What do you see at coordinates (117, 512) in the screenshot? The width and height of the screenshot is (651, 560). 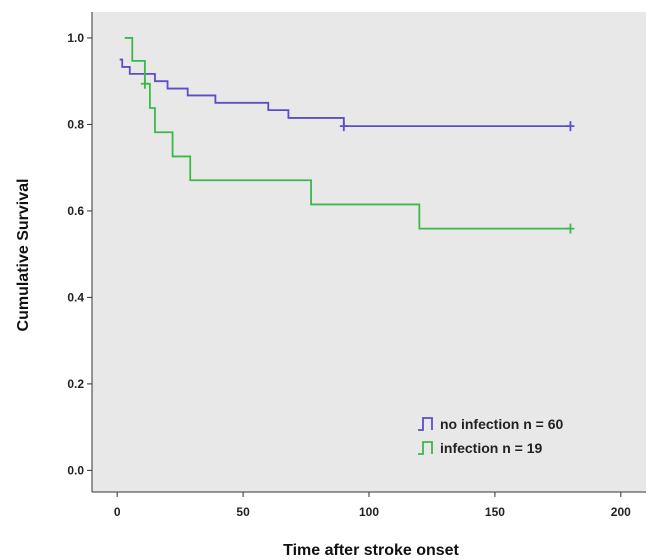 I see `x-tick-label: 0` at bounding box center [117, 512].